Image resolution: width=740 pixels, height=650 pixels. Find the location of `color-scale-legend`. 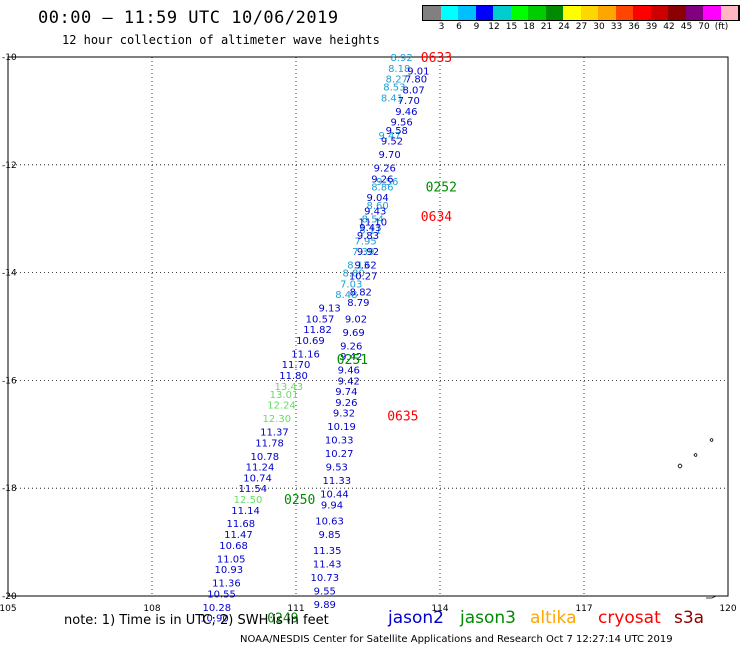

color-scale-legend is located at coordinates (581, 13).